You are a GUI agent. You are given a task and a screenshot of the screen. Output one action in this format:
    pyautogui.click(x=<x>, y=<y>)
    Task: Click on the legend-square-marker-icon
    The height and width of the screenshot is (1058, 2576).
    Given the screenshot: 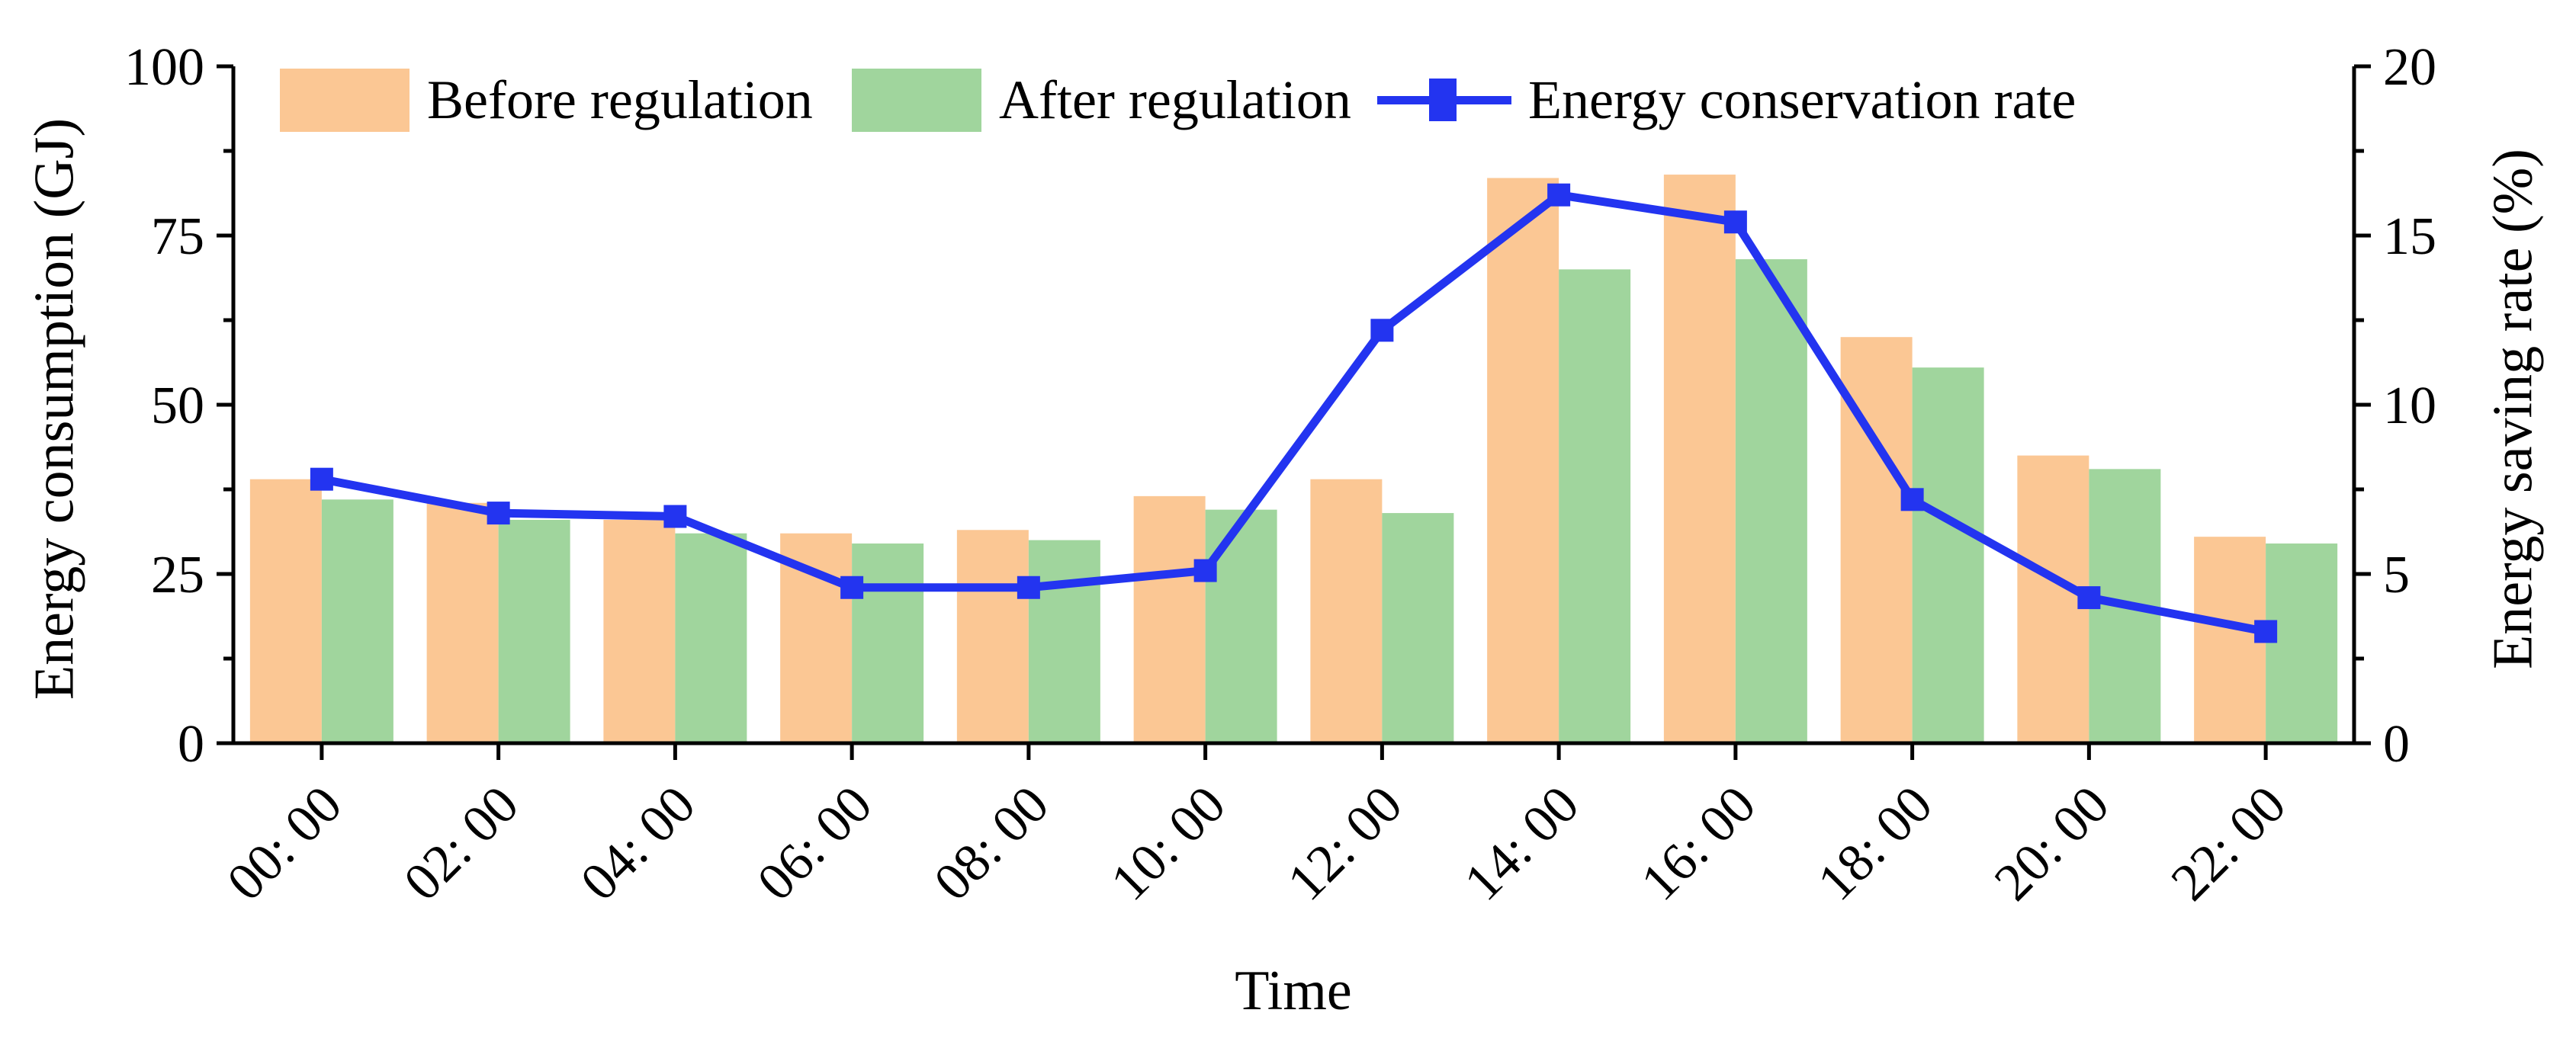 What is the action you would take?
    pyautogui.click(x=1443, y=100)
    